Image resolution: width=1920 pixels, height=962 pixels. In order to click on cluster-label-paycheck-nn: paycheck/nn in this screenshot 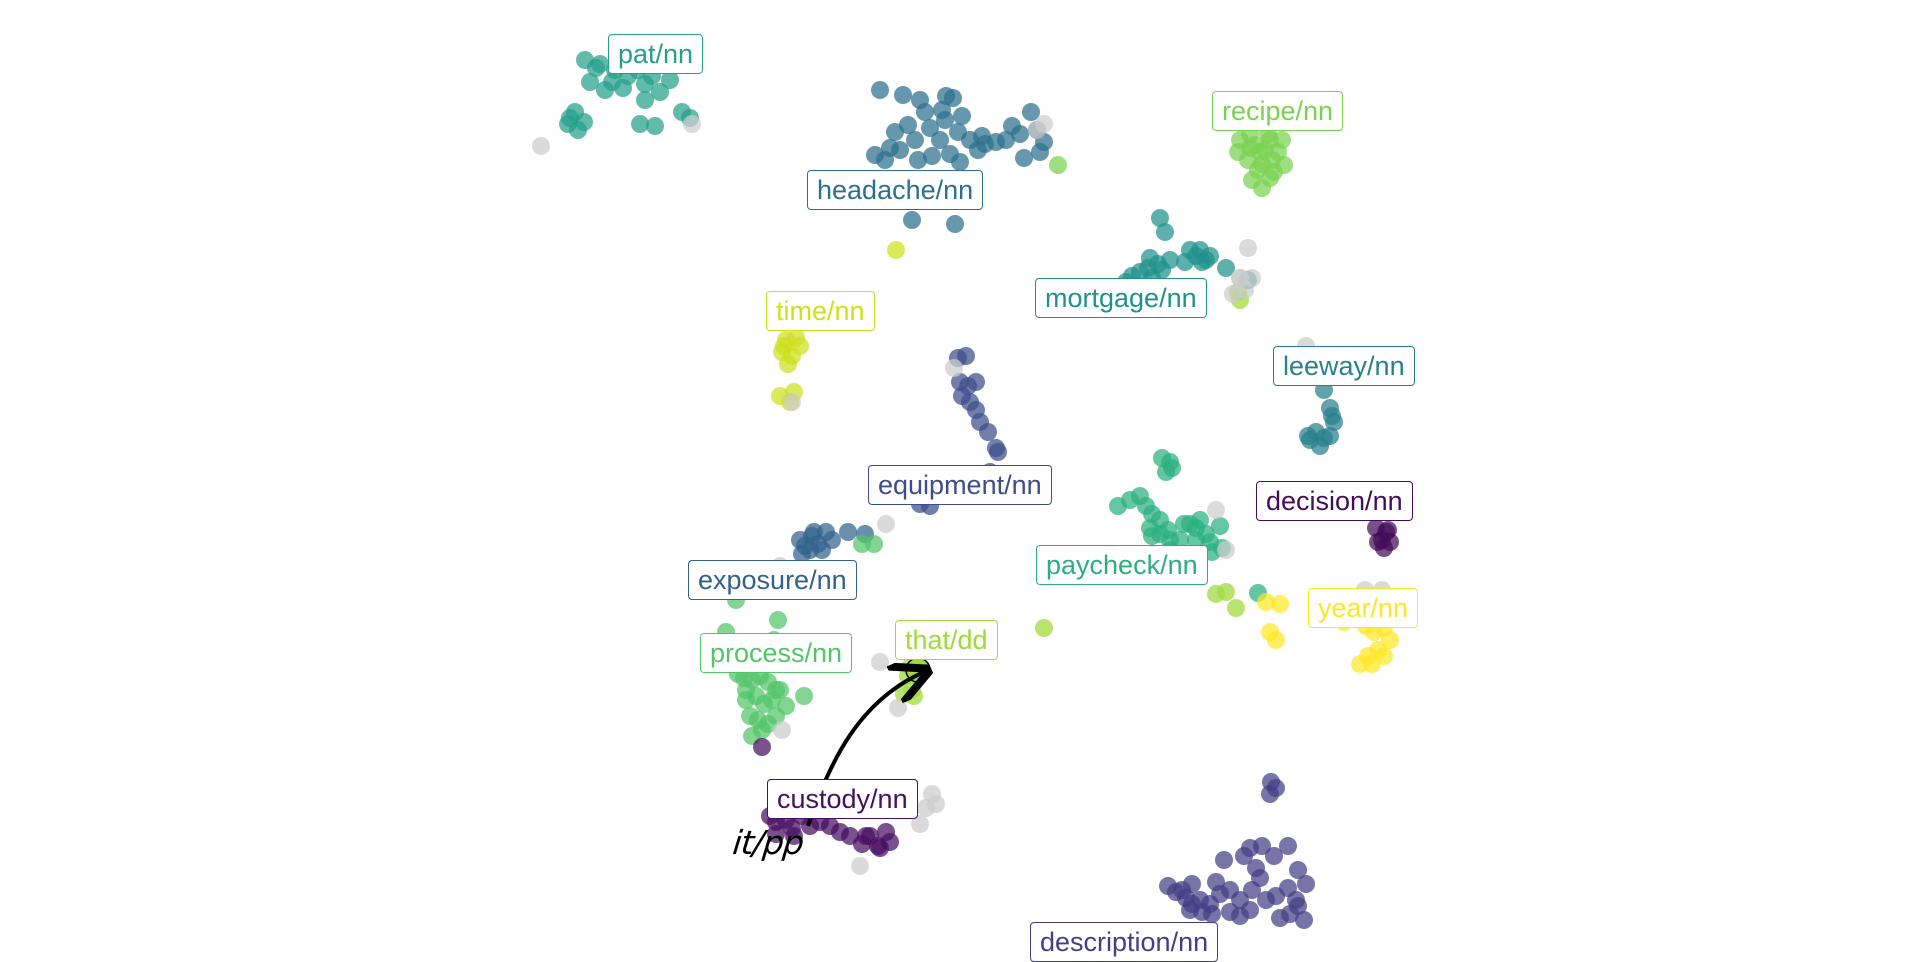, I will do `click(1122, 565)`.